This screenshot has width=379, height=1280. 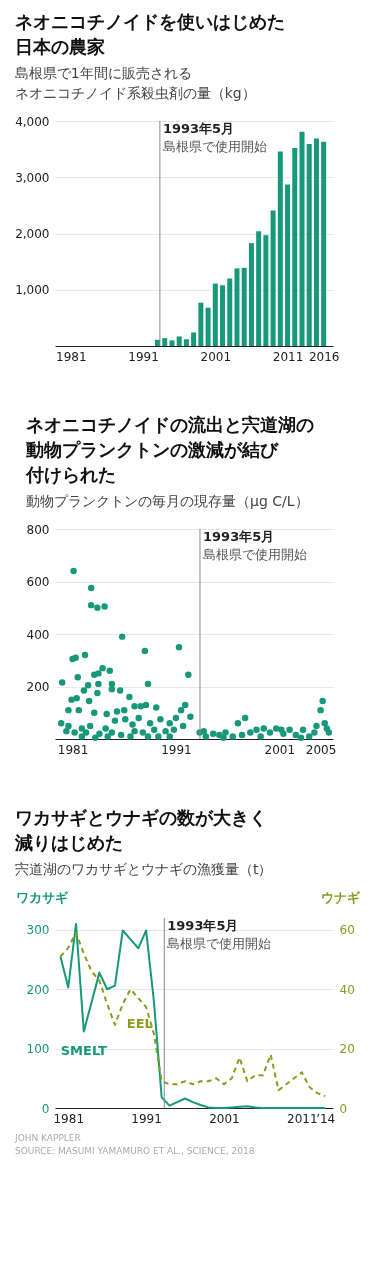 I want to click on y-axis-title: ワカサギ, so click(x=42, y=897).